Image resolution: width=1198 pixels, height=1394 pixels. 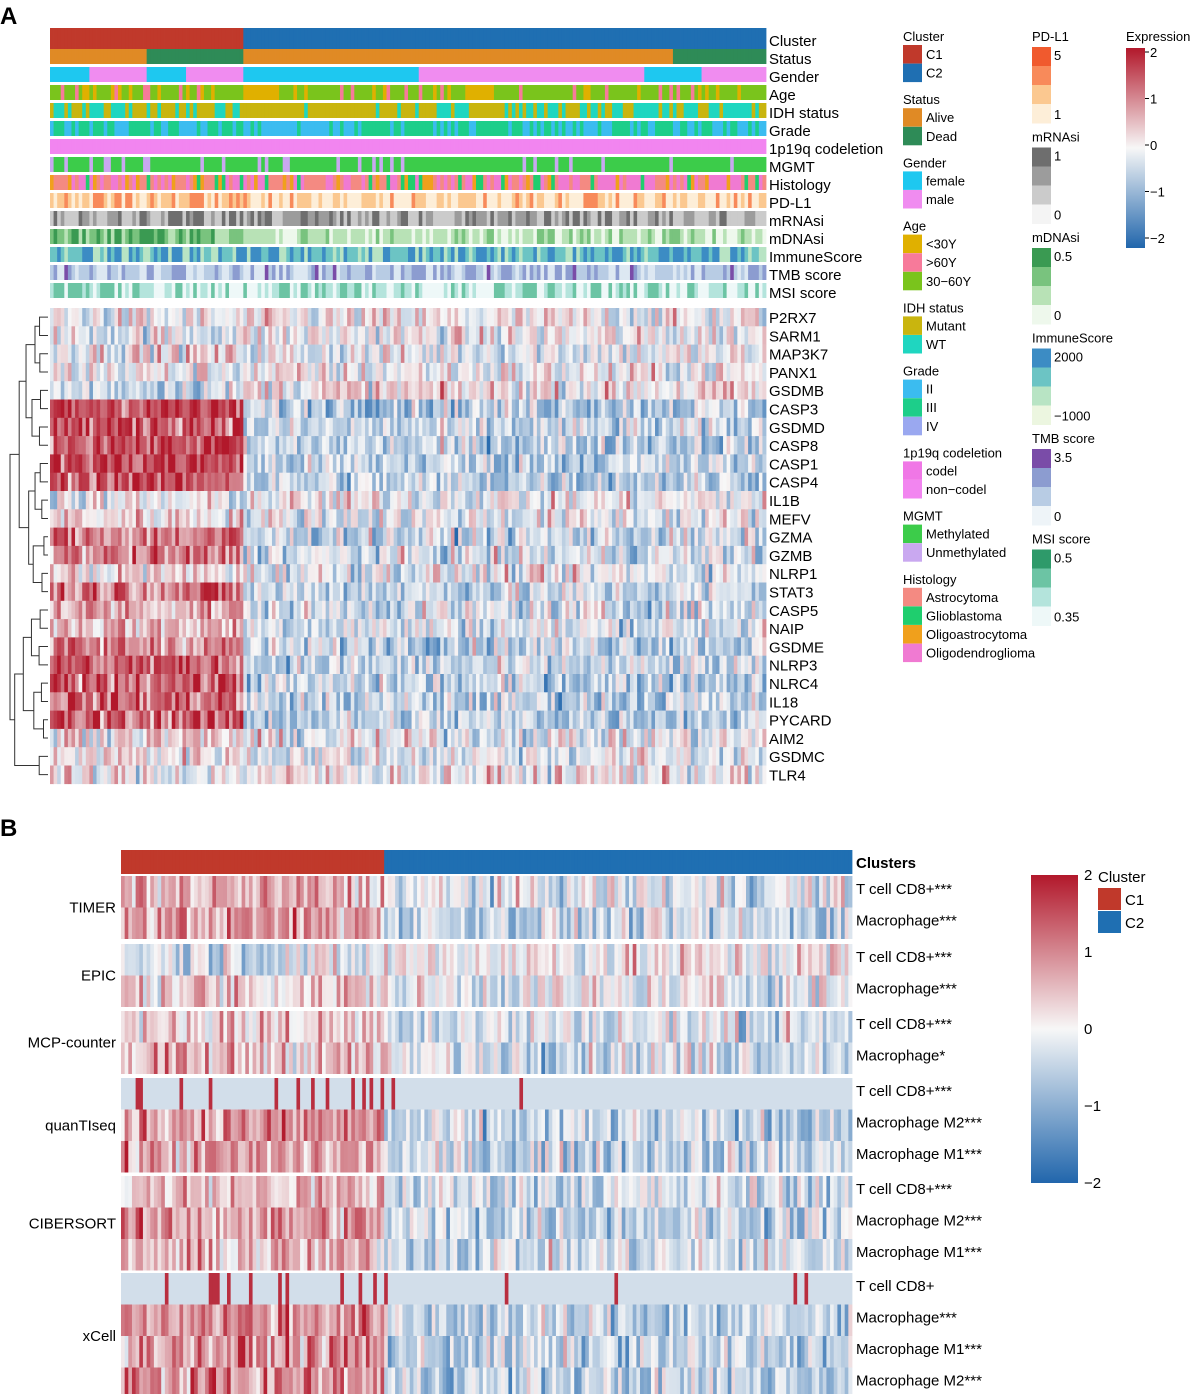 I want to click on panel-a-letter: A, so click(x=8, y=16).